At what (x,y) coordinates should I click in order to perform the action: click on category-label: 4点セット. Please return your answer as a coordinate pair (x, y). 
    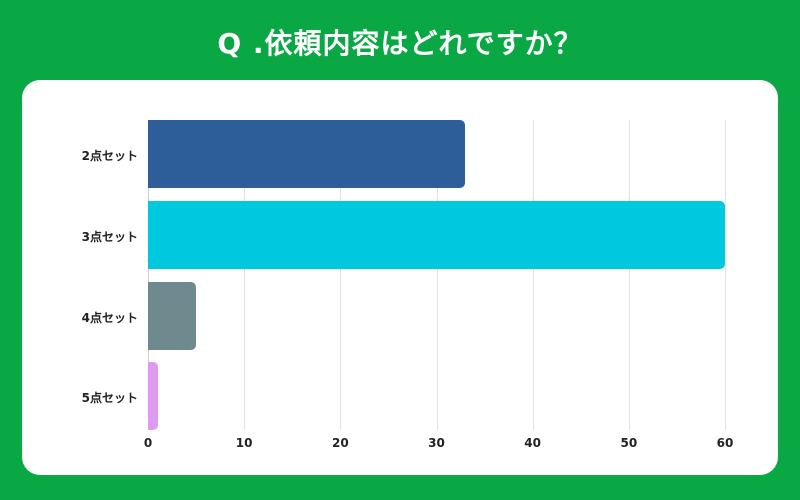
    Looking at the image, I should click on (109, 318).